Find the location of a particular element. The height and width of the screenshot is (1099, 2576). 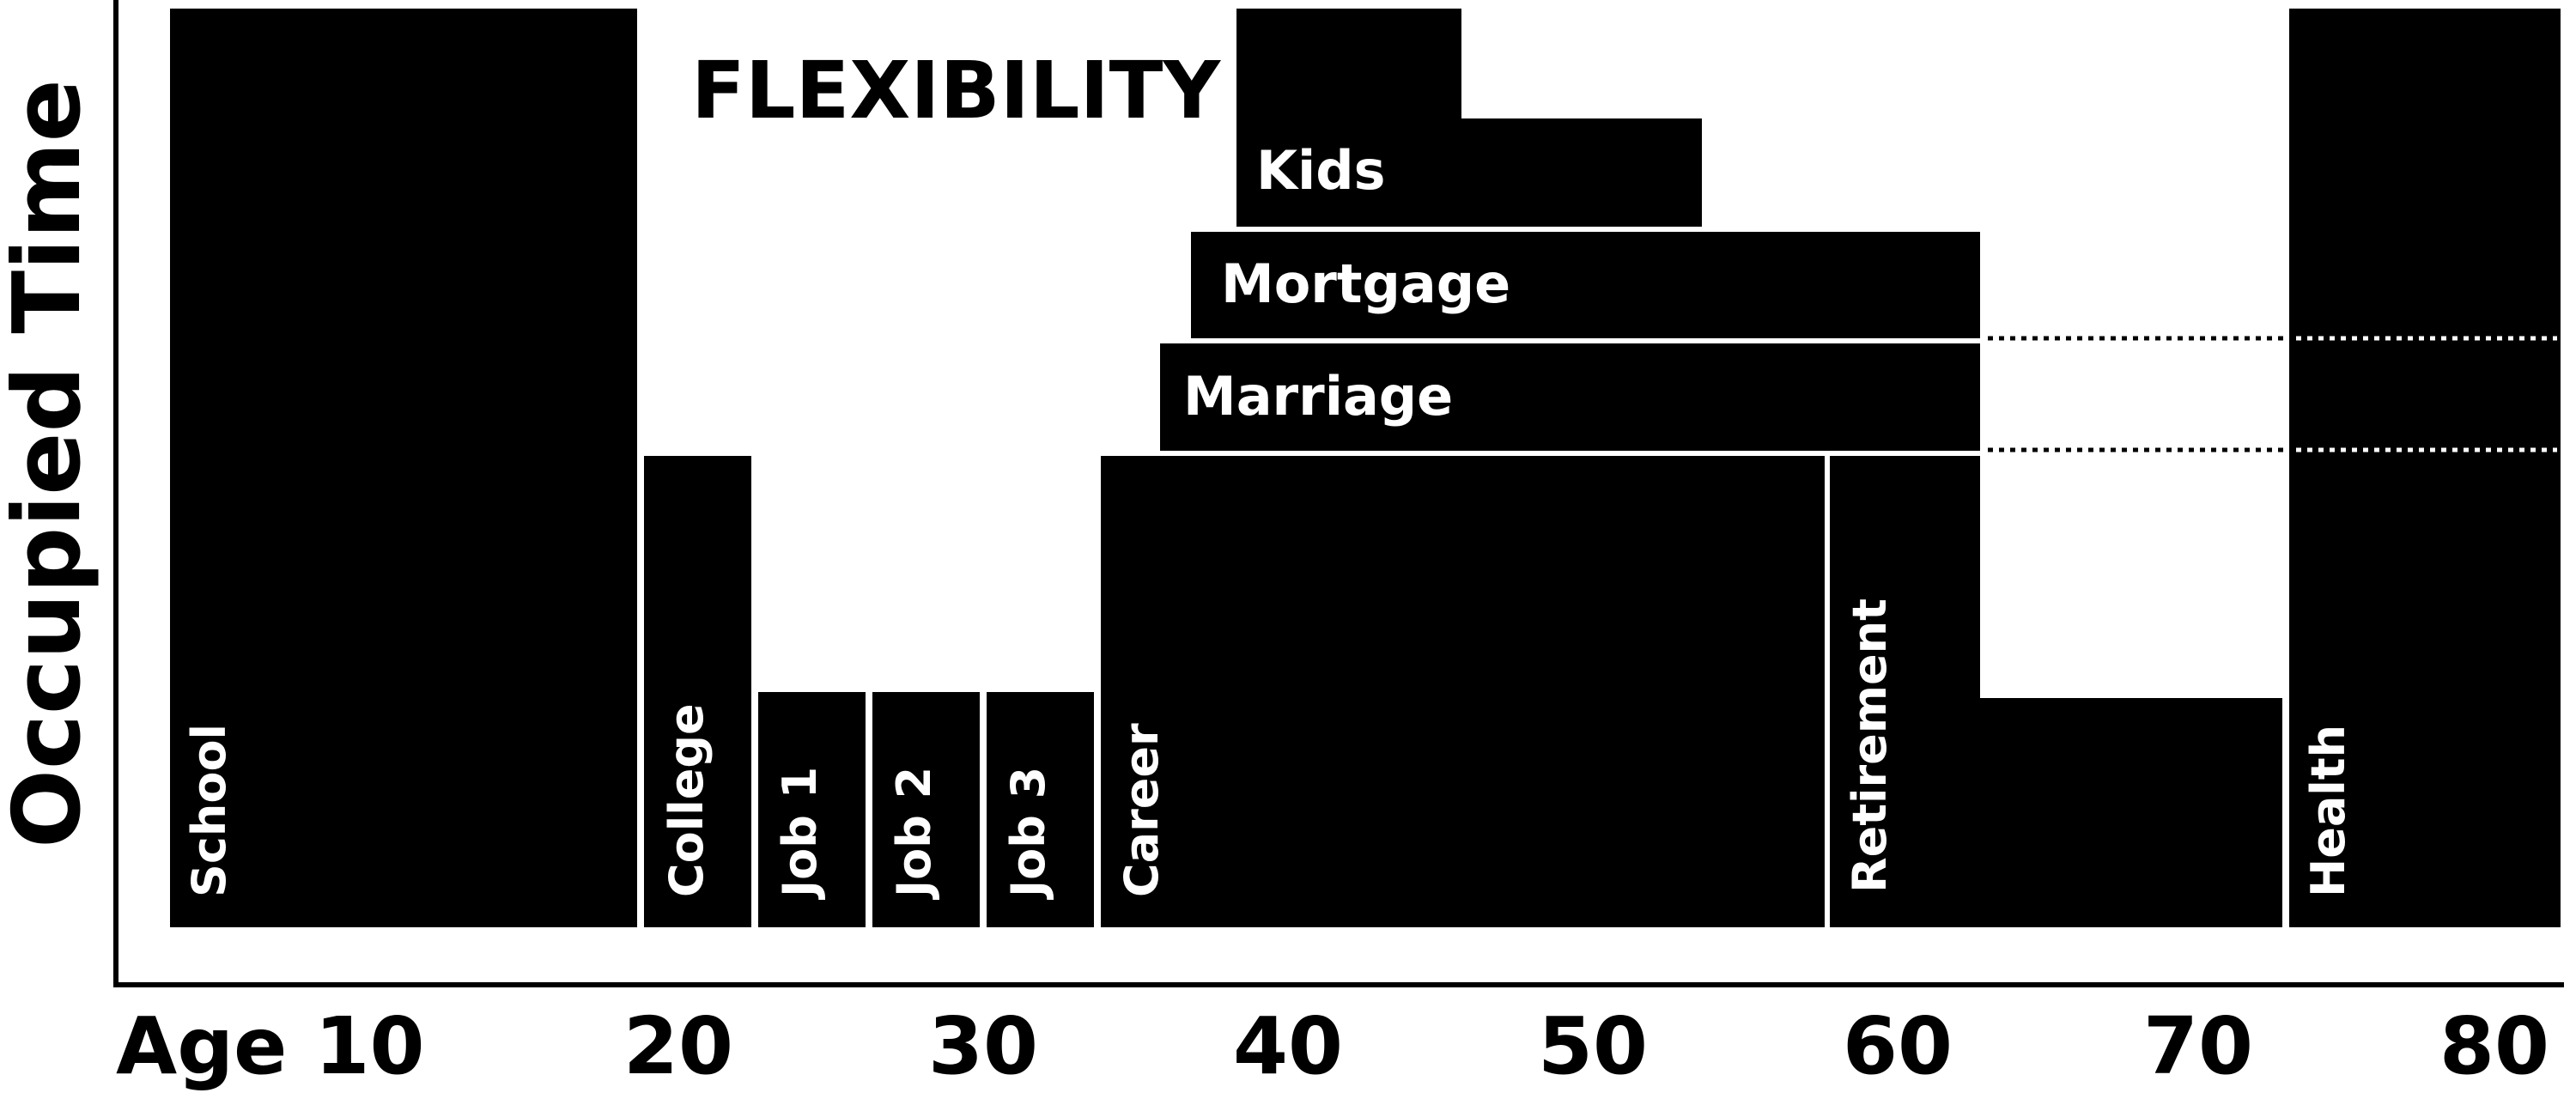

x-label-60: 60 is located at coordinates (1898, 1046).